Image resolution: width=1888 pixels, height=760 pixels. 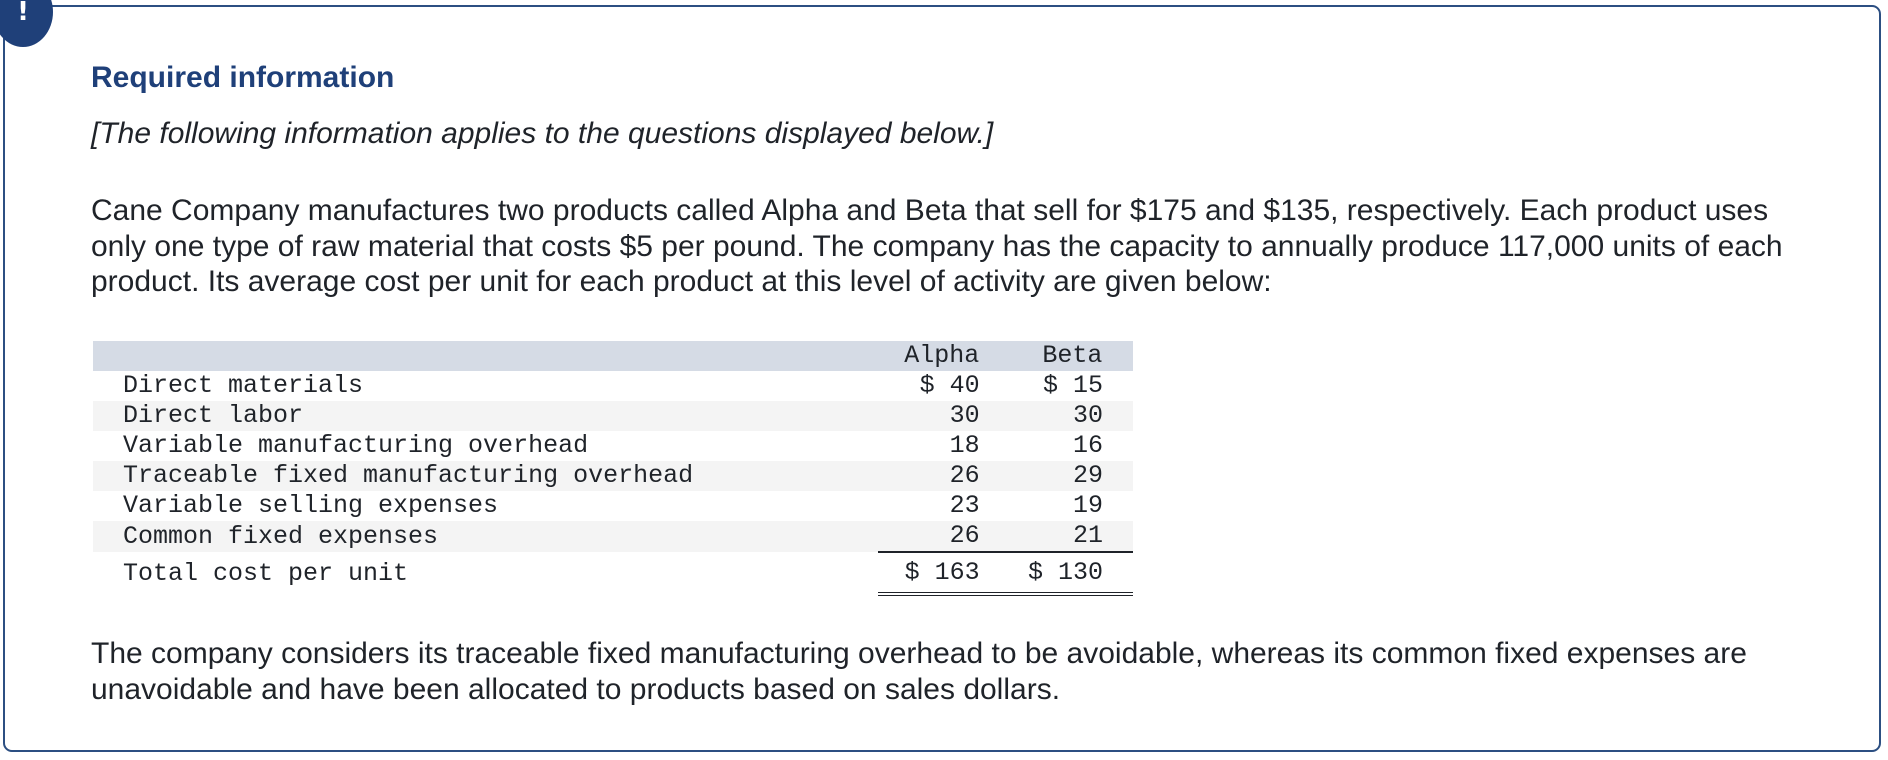 I want to click on row-label: Variable selling expenses, so click(x=311, y=505).